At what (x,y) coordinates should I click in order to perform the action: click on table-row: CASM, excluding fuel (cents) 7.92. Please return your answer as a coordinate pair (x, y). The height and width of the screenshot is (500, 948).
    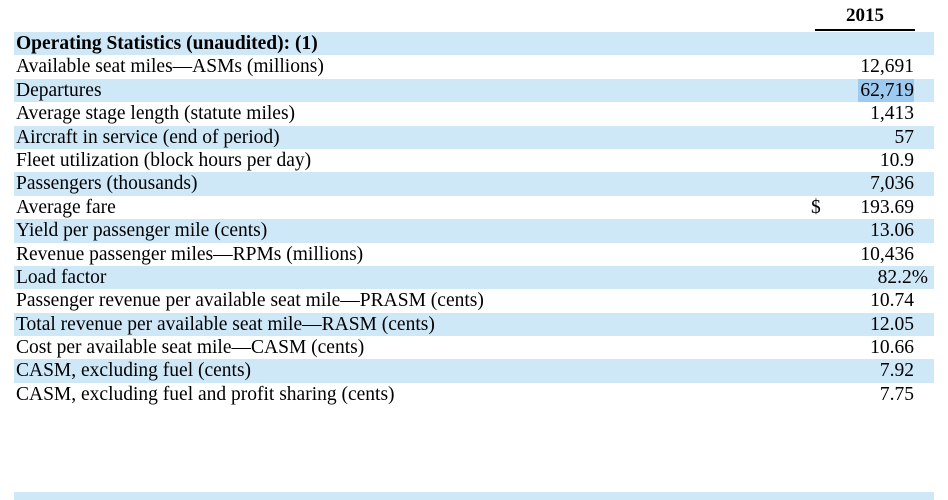
    Looking at the image, I should click on (474, 371).